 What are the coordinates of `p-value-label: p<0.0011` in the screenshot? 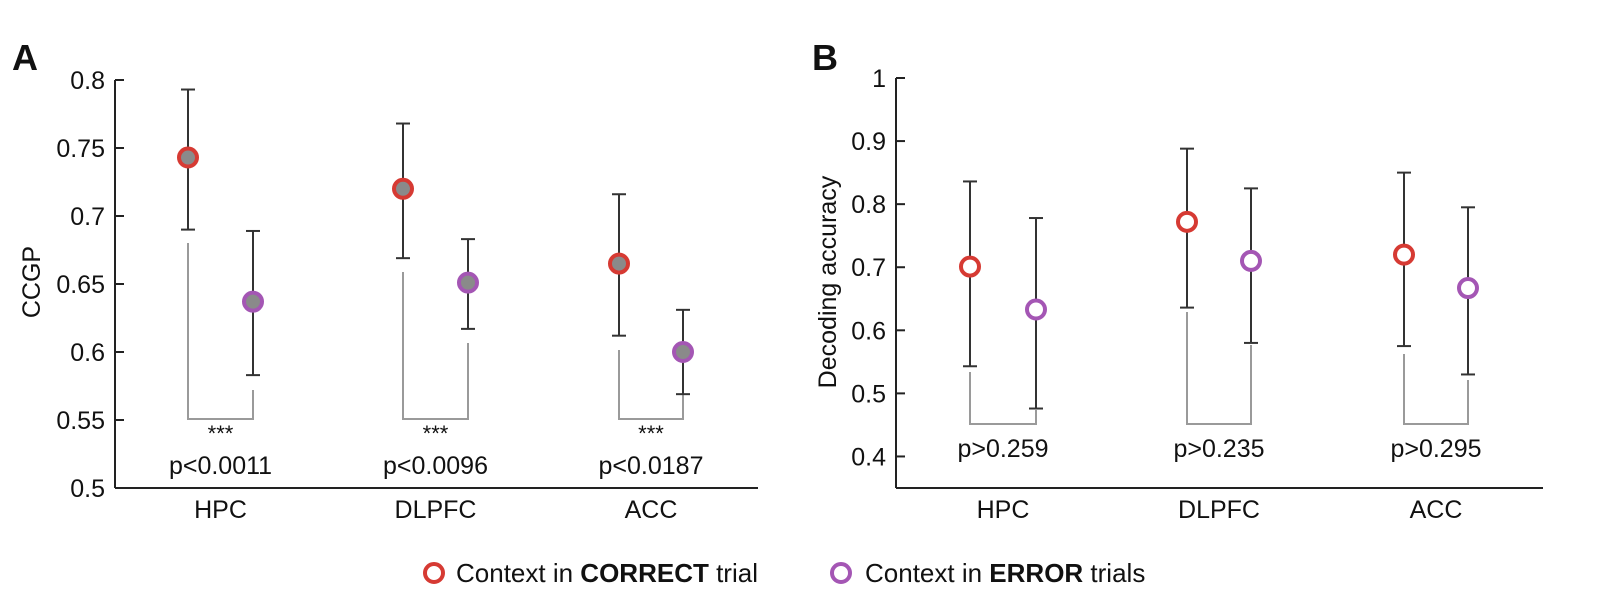 It's located at (220, 466).